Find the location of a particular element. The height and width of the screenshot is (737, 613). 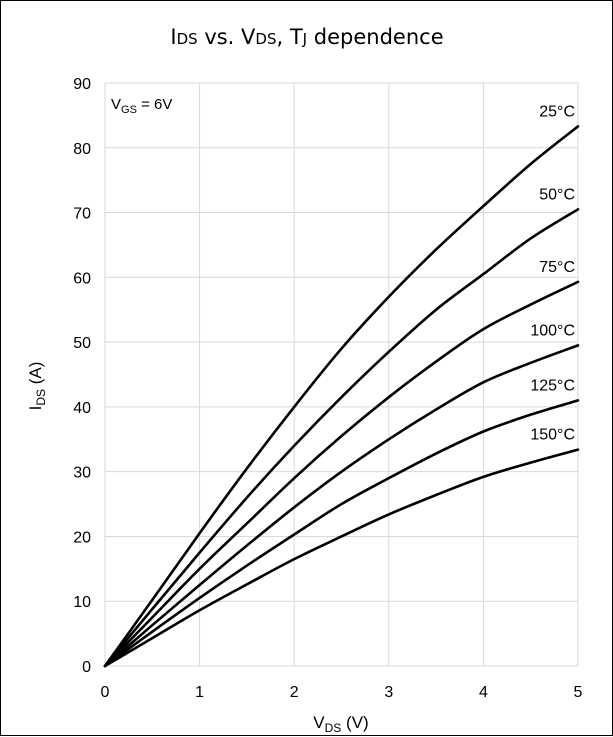

series-label-4: 125°C is located at coordinates (552, 385).